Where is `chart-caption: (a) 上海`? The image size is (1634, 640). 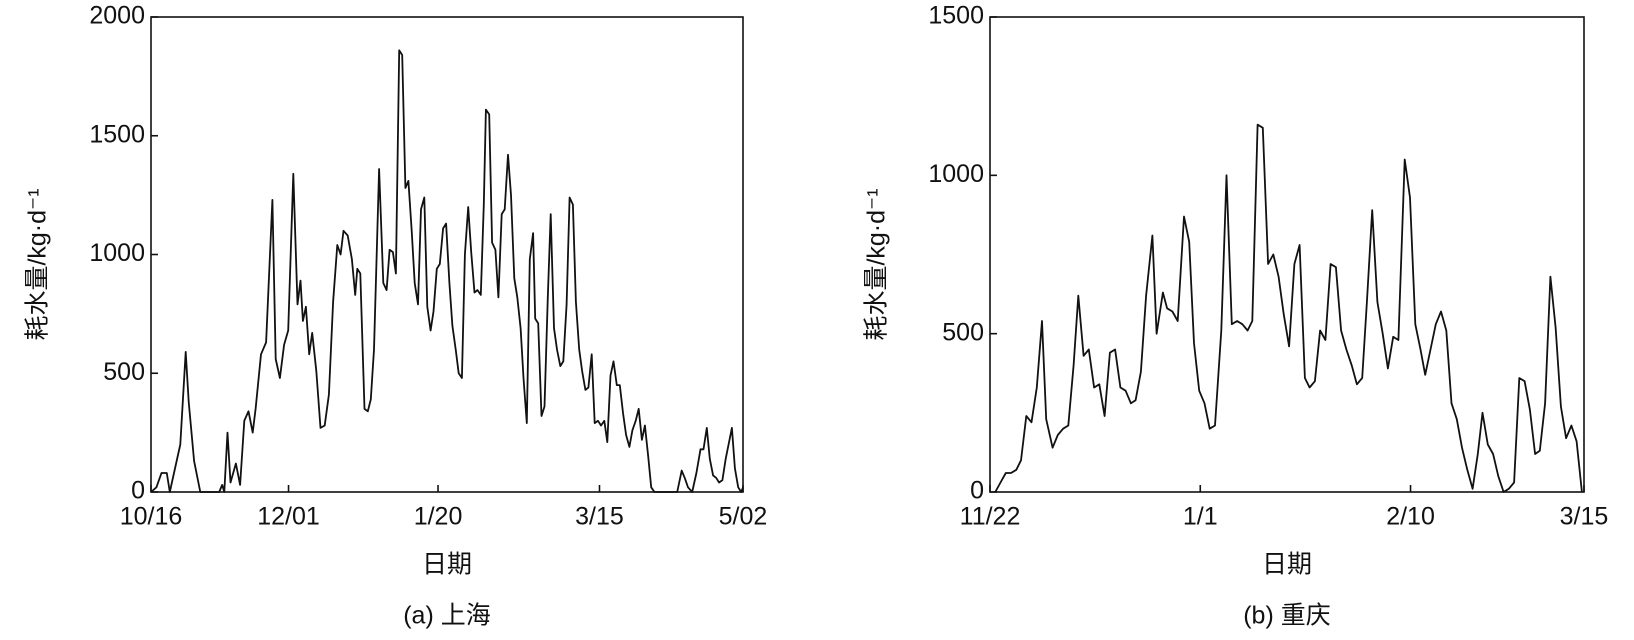 chart-caption: (a) 上海 is located at coordinates (447, 616).